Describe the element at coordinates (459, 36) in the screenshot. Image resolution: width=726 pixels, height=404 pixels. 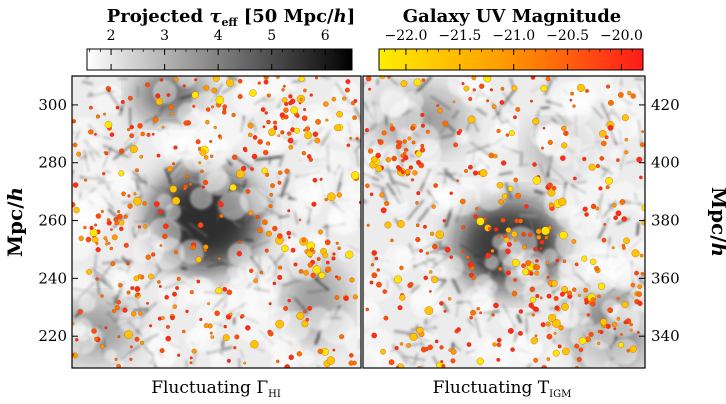
I see `colorbar-tick-label: −21.5` at that location.